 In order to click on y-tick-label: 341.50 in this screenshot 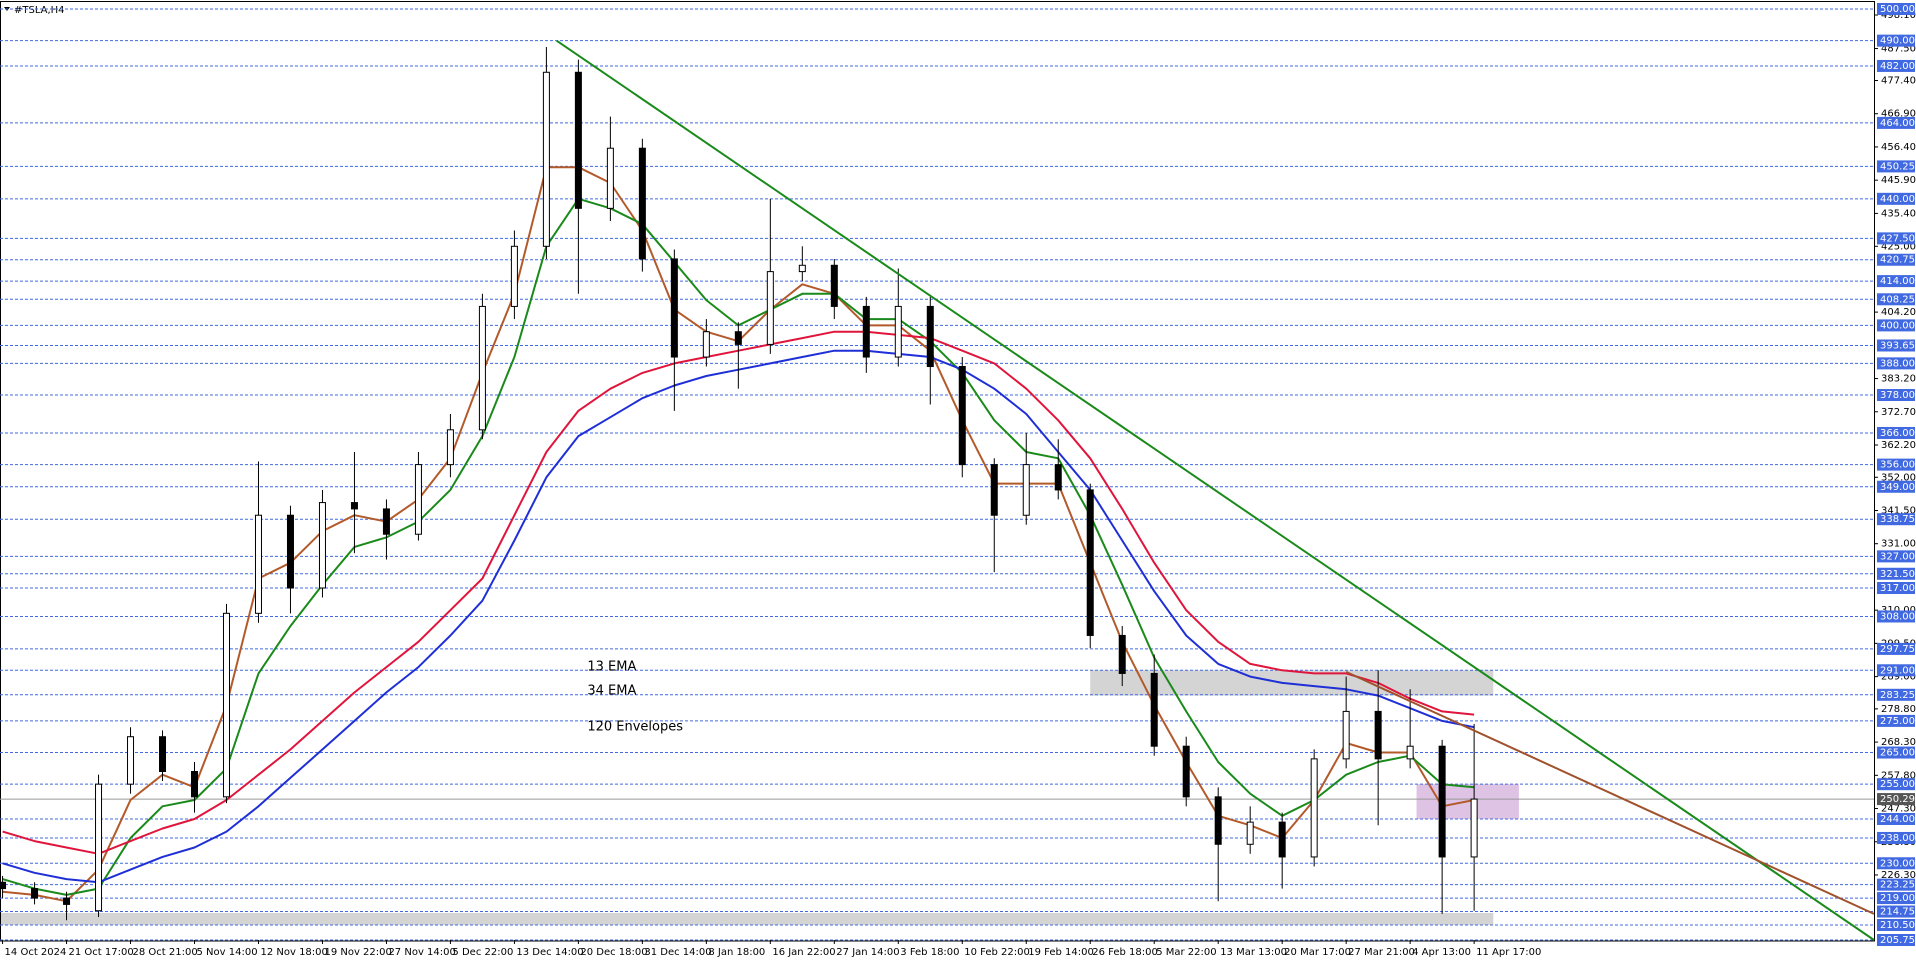, I will do `click(1898, 510)`.